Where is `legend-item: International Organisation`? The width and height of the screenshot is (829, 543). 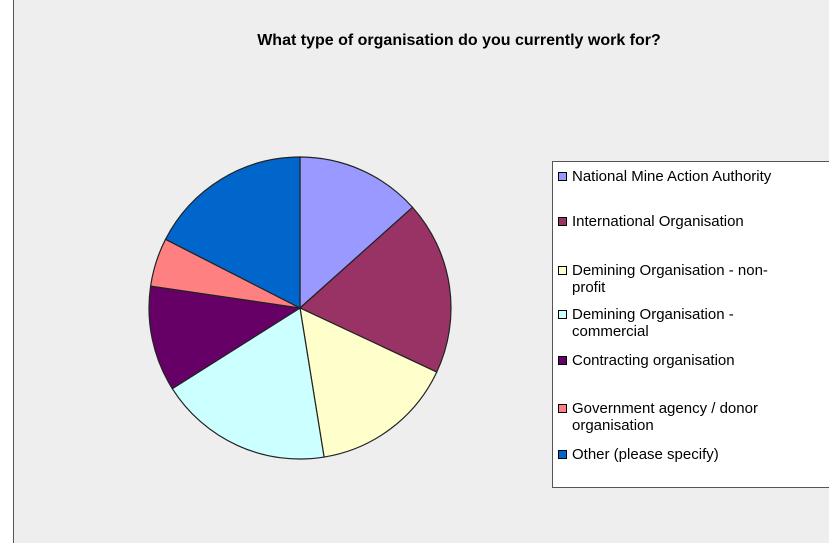
legend-item: International Organisation is located at coordinates (693, 221).